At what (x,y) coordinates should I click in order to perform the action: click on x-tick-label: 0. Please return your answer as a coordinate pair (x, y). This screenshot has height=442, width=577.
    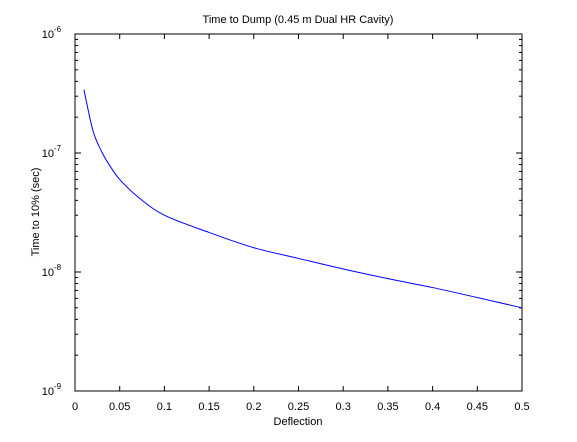
    Looking at the image, I should click on (75, 407).